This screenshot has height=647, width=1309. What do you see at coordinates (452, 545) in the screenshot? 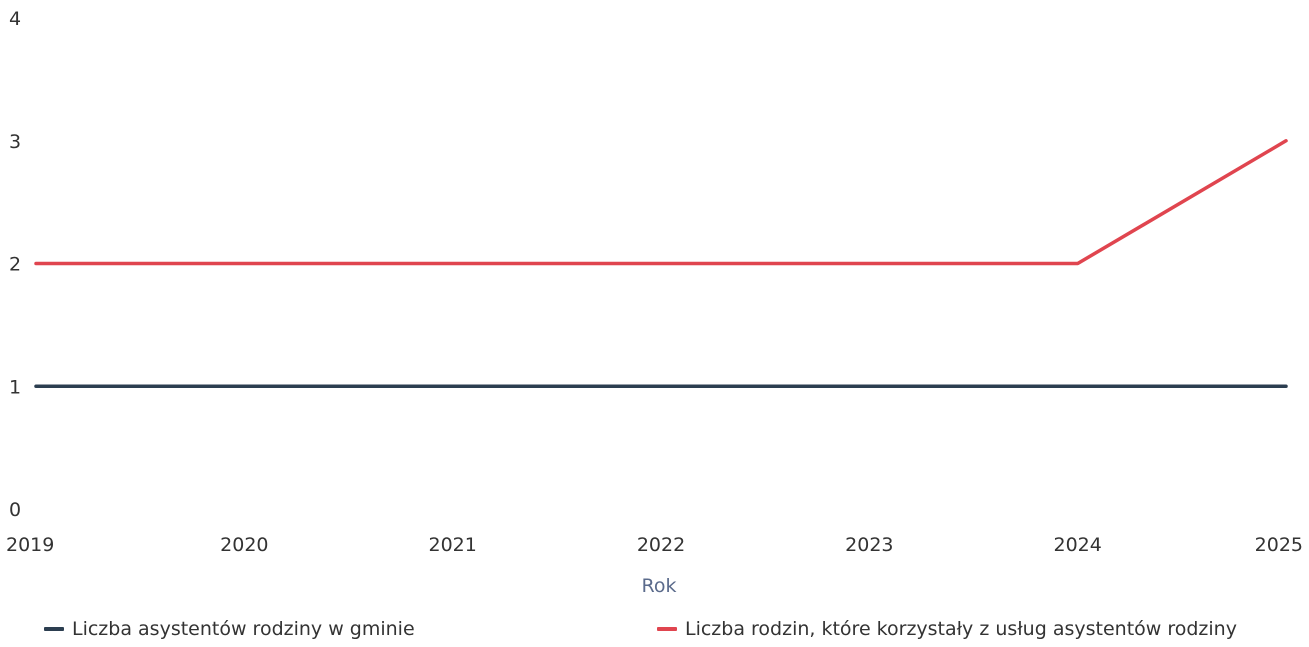
I see `x-tick-label: 2021` at bounding box center [452, 545].